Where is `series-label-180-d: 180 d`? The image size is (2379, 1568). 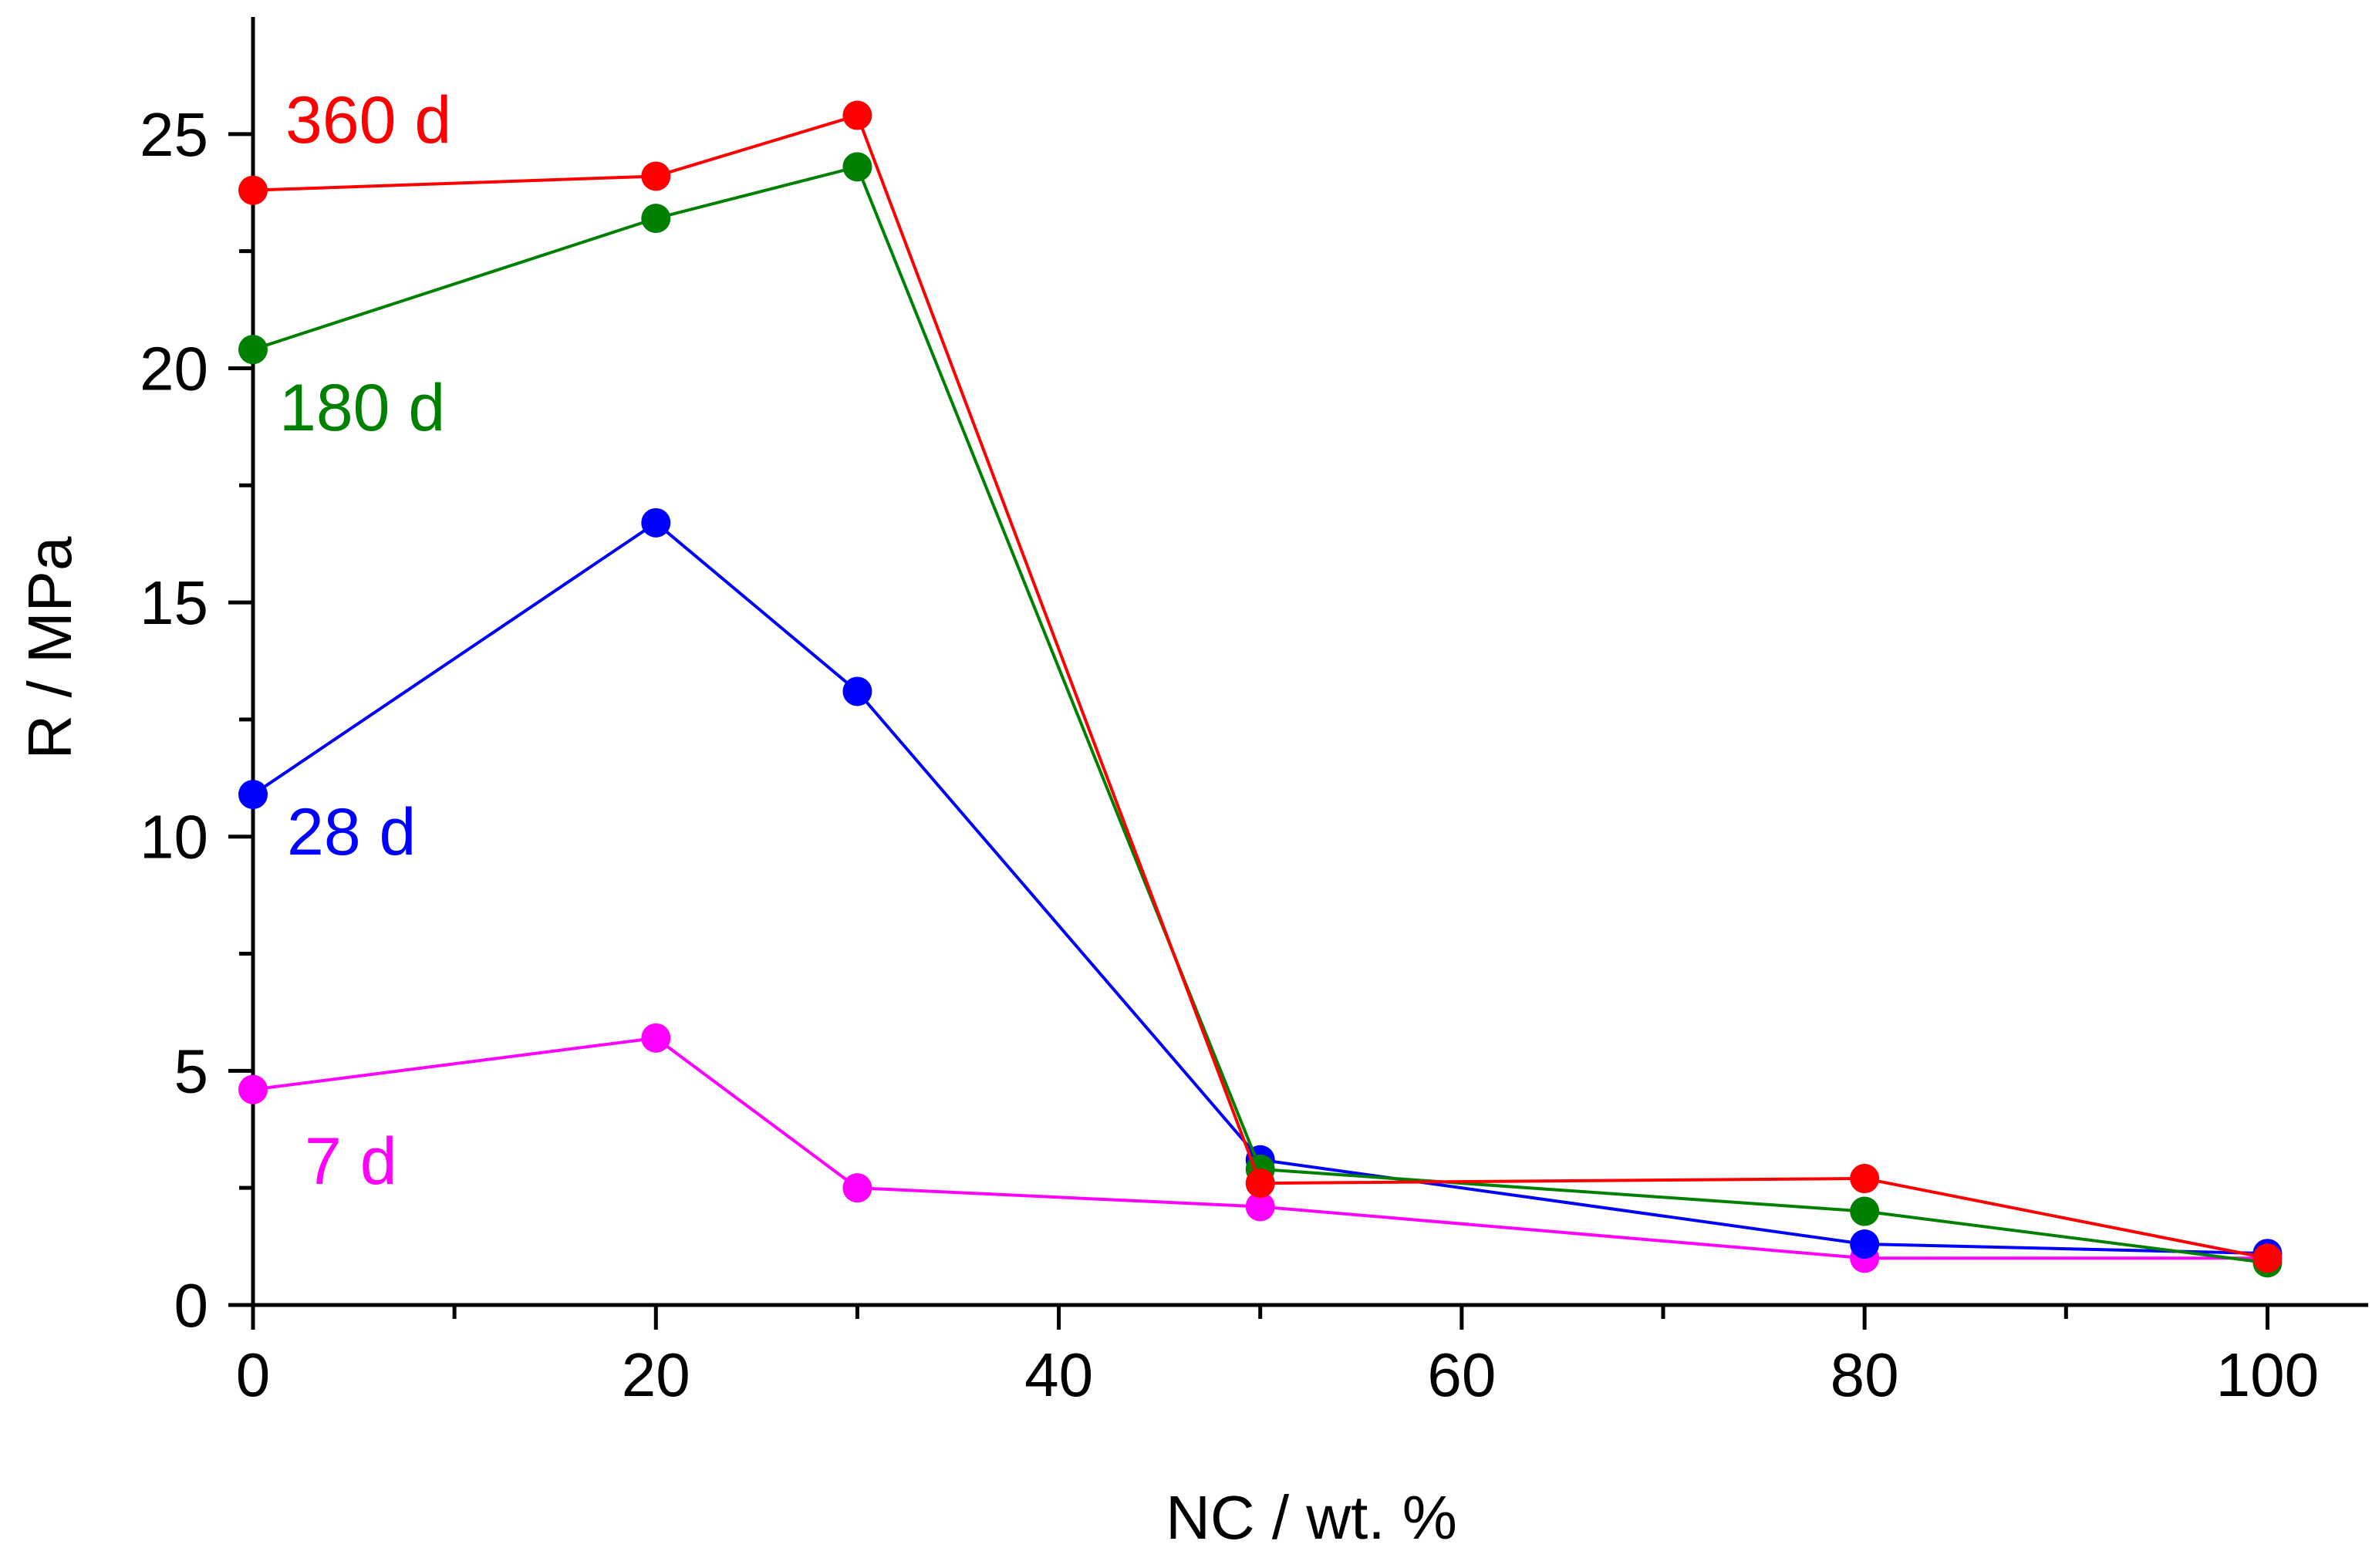 series-label-180-d: 180 d is located at coordinates (362, 408).